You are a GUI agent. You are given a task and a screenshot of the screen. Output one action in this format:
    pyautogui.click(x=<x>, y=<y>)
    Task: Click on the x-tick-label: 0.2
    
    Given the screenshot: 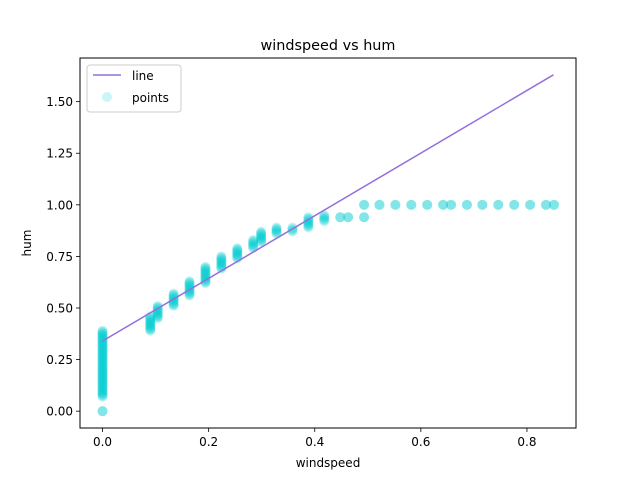 What is the action you would take?
    pyautogui.click(x=208, y=442)
    